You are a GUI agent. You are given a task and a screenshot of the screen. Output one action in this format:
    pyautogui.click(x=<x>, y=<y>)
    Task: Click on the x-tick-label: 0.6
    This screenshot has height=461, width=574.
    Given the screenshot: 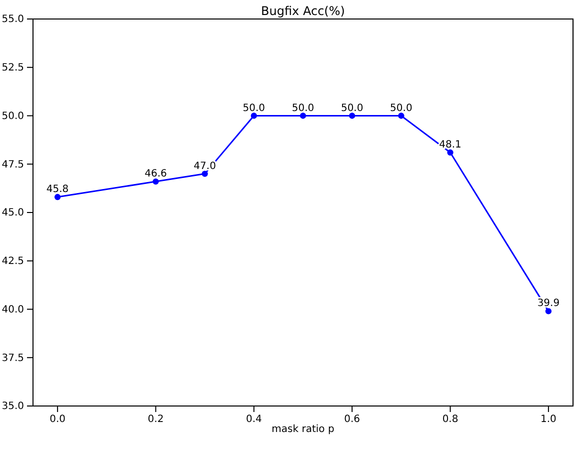 What is the action you would take?
    pyautogui.click(x=352, y=420)
    